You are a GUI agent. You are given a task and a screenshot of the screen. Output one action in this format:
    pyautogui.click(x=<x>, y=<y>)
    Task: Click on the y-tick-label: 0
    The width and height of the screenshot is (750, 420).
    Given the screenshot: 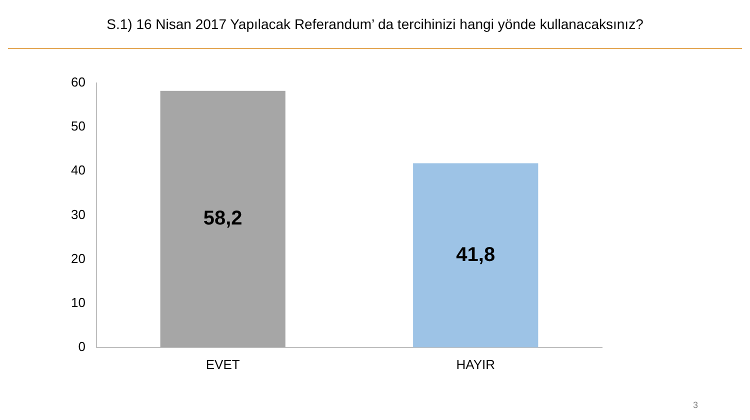 What is the action you would take?
    pyautogui.click(x=82, y=346)
    